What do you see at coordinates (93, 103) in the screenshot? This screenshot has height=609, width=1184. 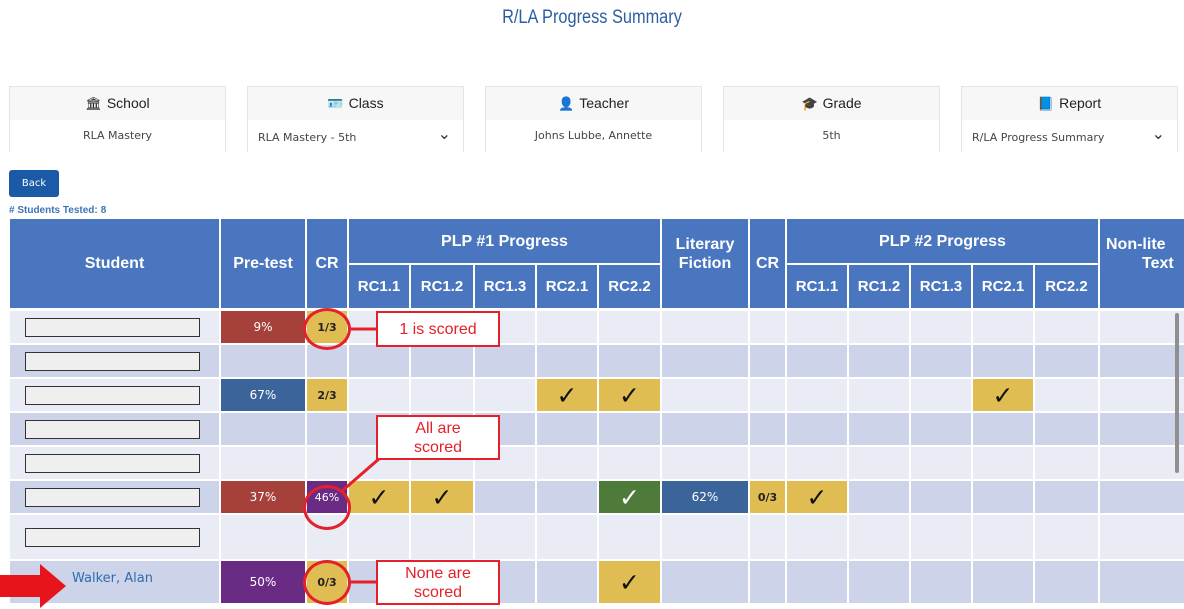 I see `bank-icon: 🏛` at bounding box center [93, 103].